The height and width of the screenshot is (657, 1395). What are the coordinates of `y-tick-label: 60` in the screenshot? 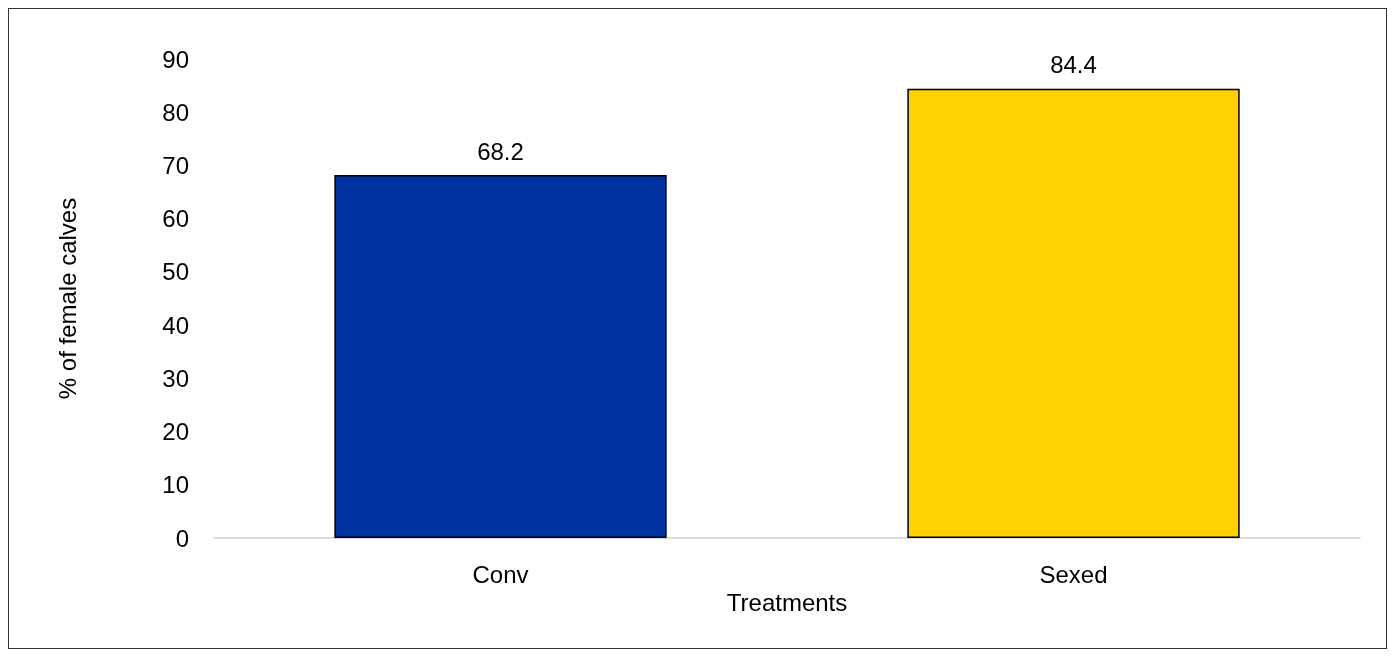 It's located at (175, 219).